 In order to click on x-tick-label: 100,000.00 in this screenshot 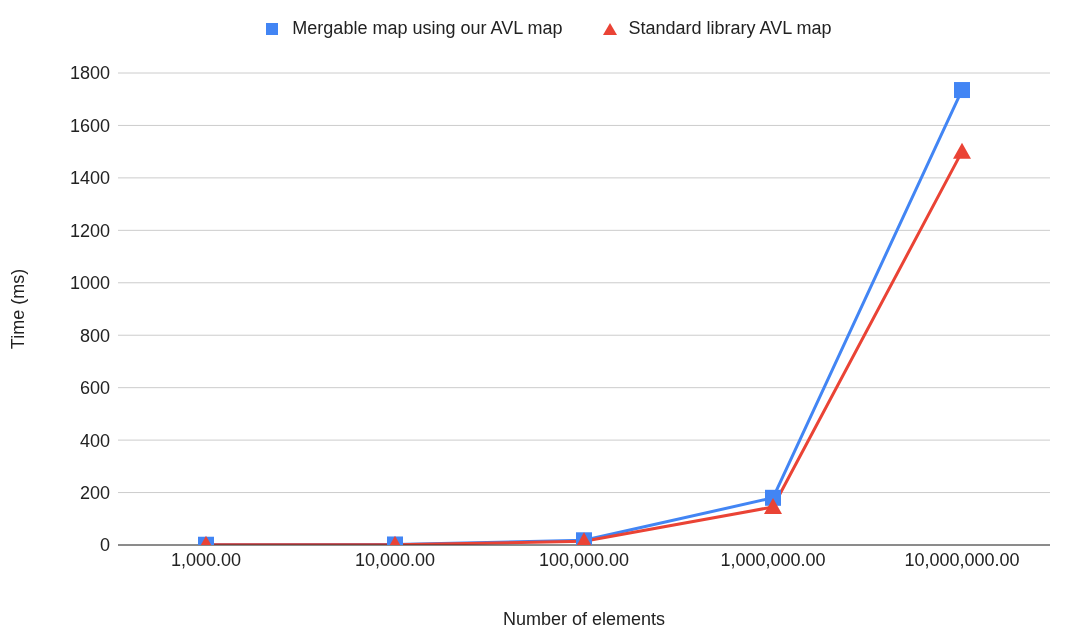, I will do `click(584, 559)`.